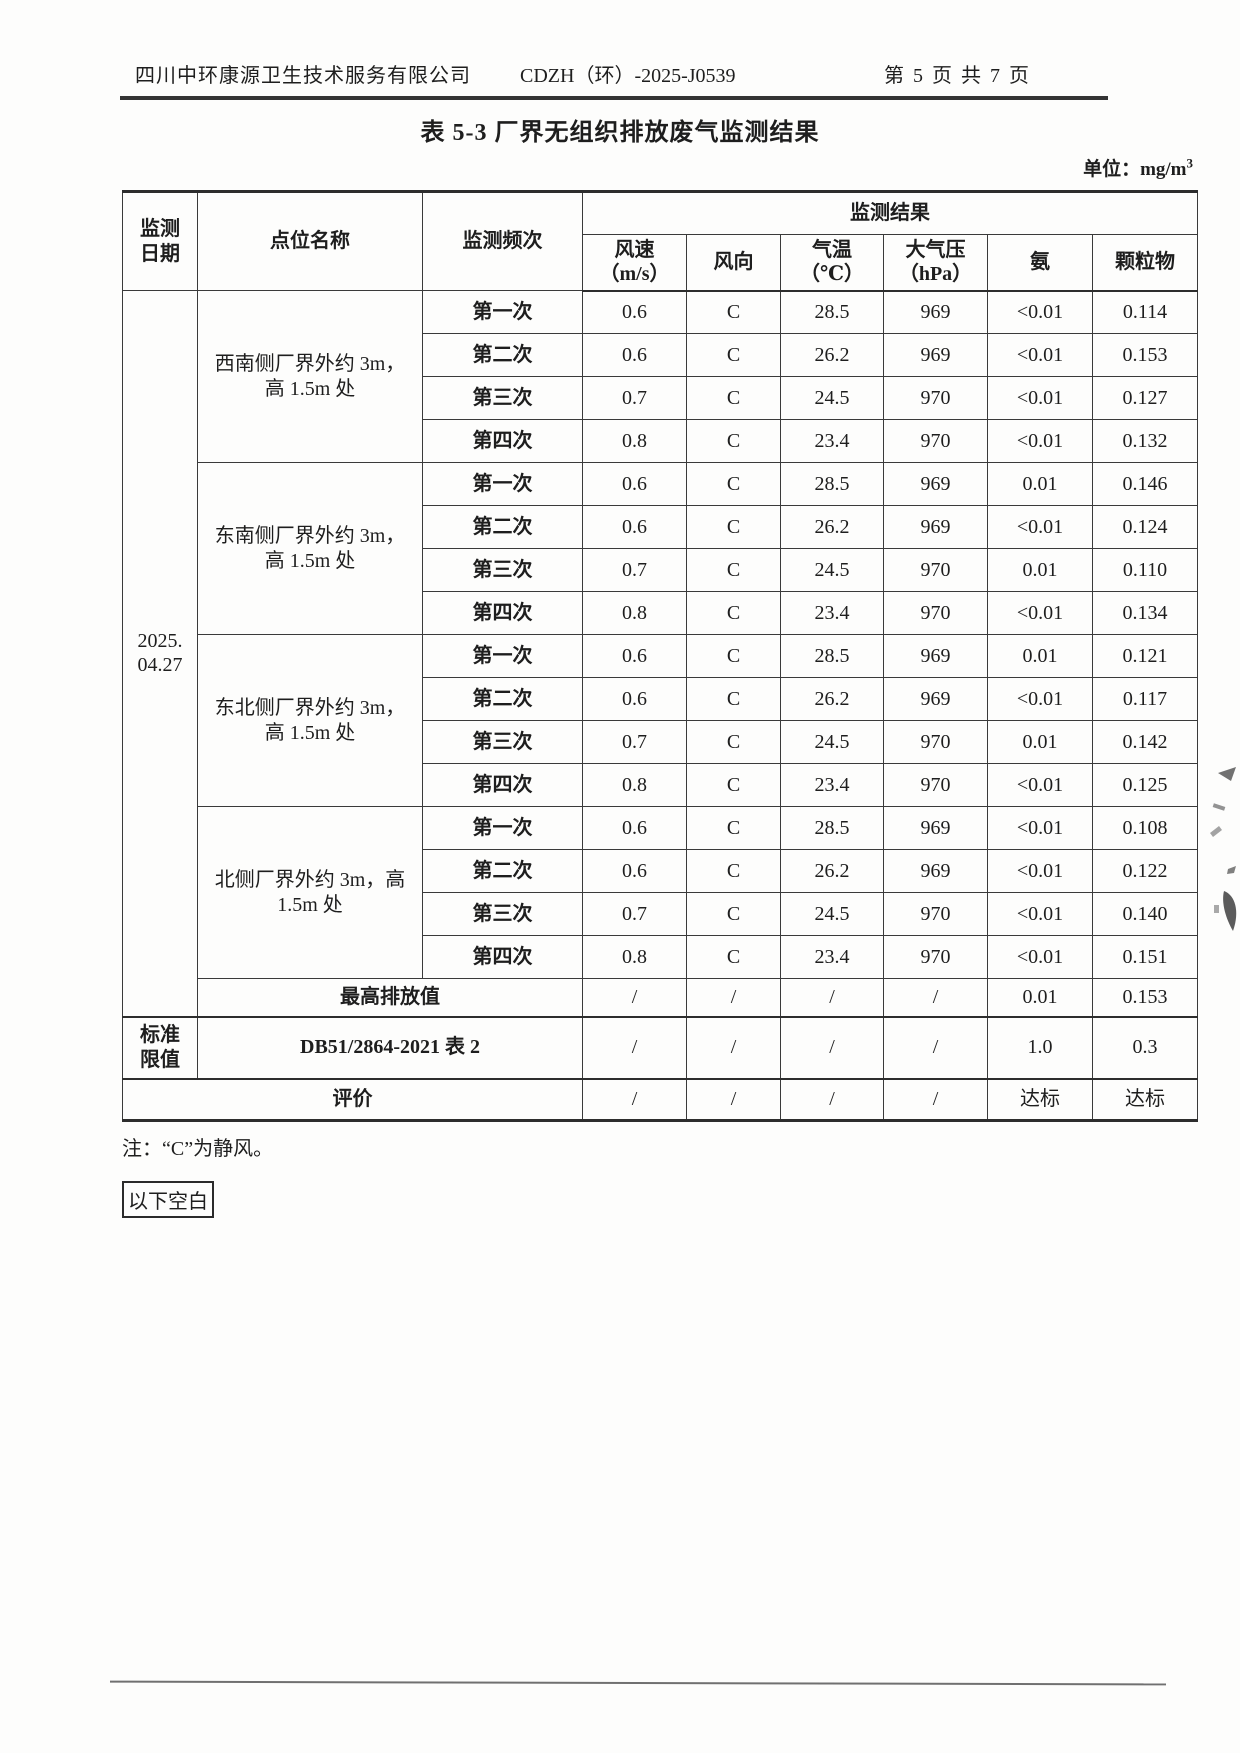 The width and height of the screenshot is (1240, 1753). I want to click on footer-rule, so click(638, 1683).